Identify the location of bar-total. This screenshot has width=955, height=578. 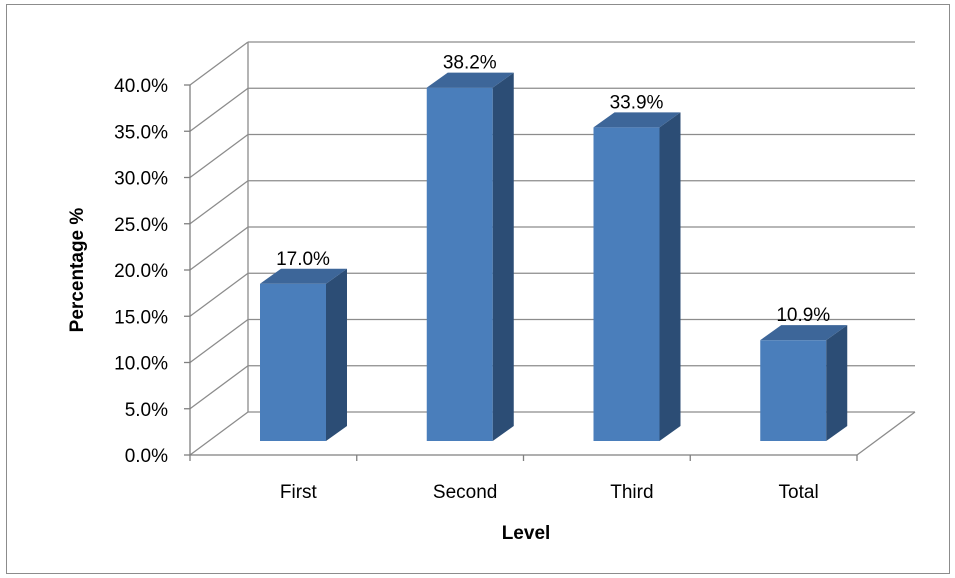
(804, 383).